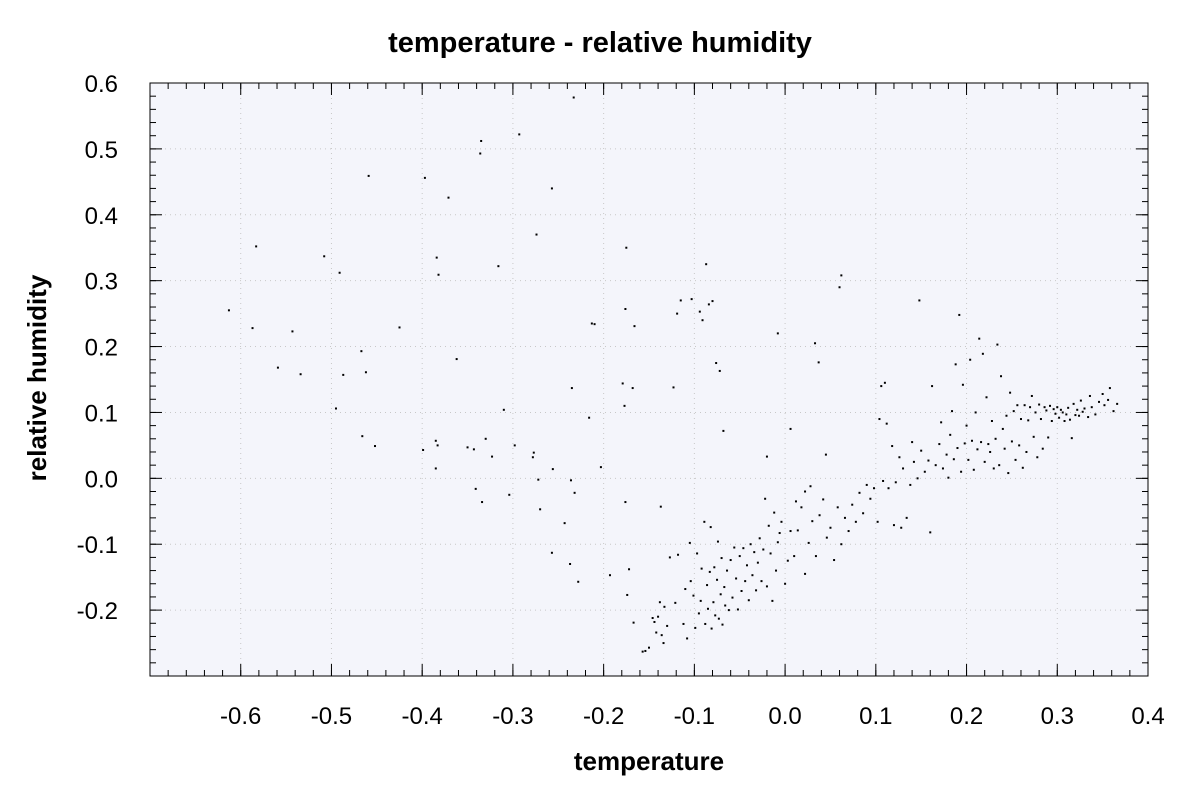  I want to click on x-axis-label: temperature, so click(649, 761).